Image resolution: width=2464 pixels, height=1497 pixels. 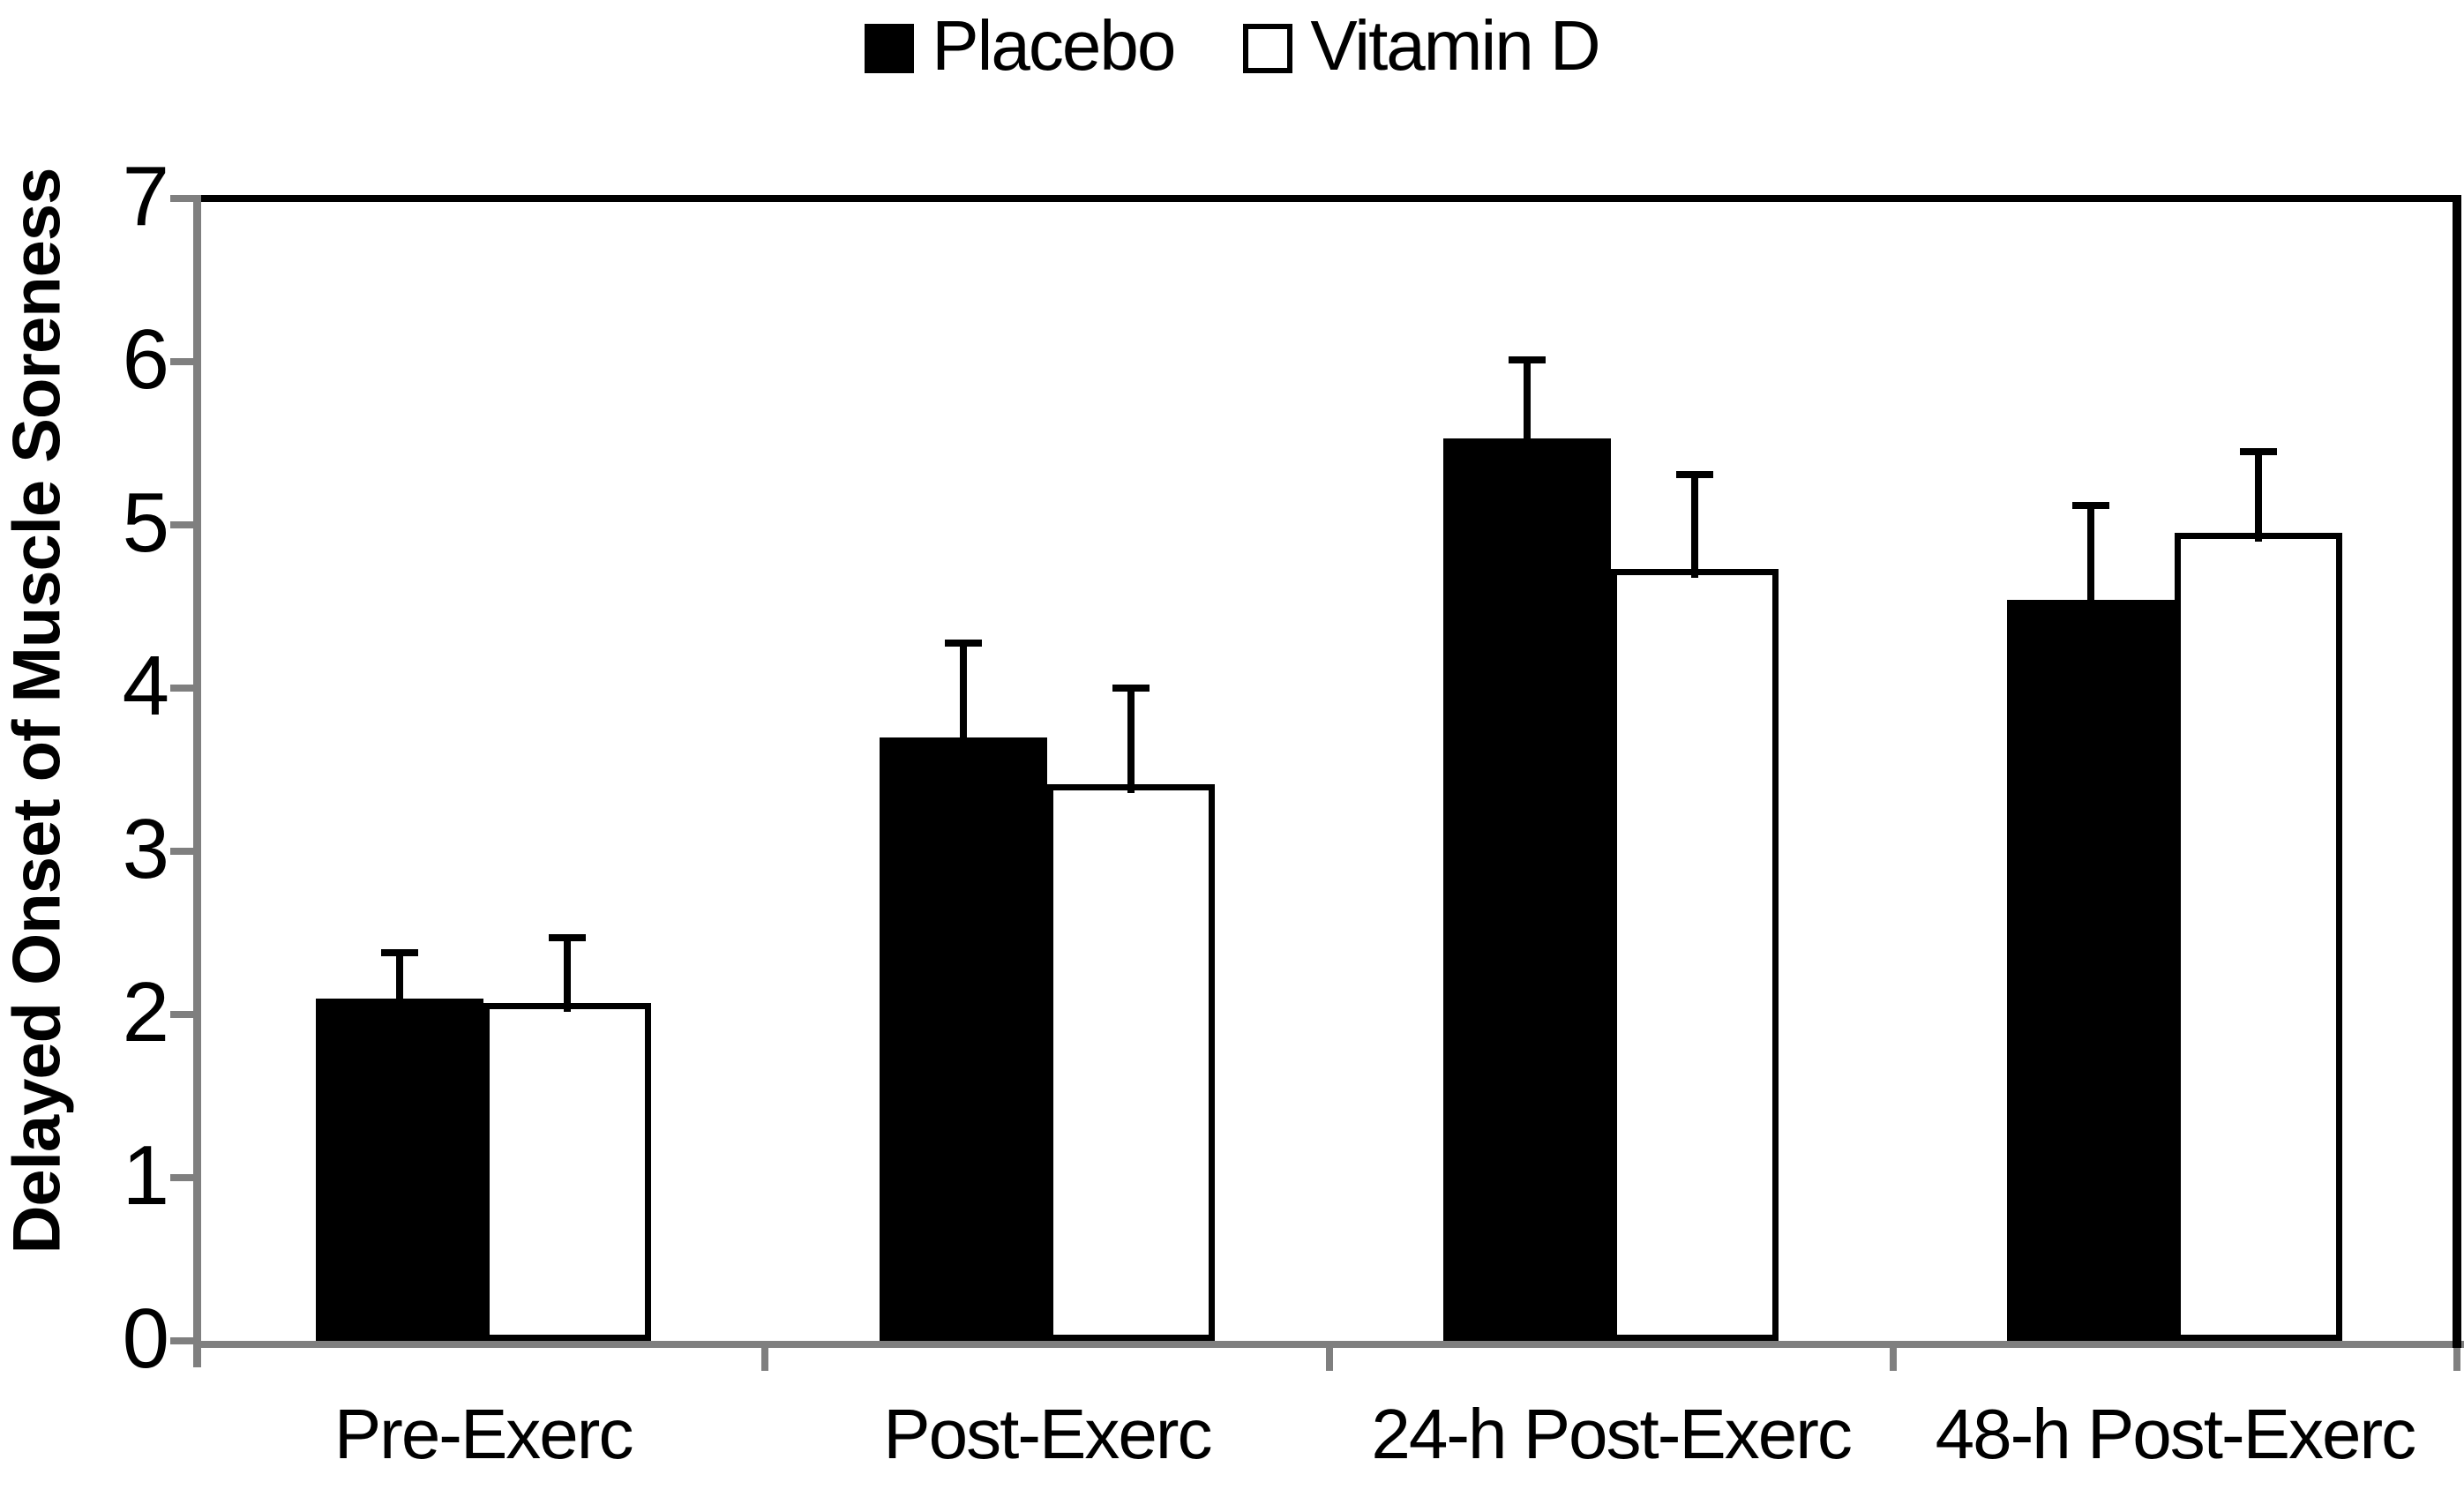 I want to click on x-category-label-pre-exerc: Pre-Exerc, so click(x=483, y=1434).